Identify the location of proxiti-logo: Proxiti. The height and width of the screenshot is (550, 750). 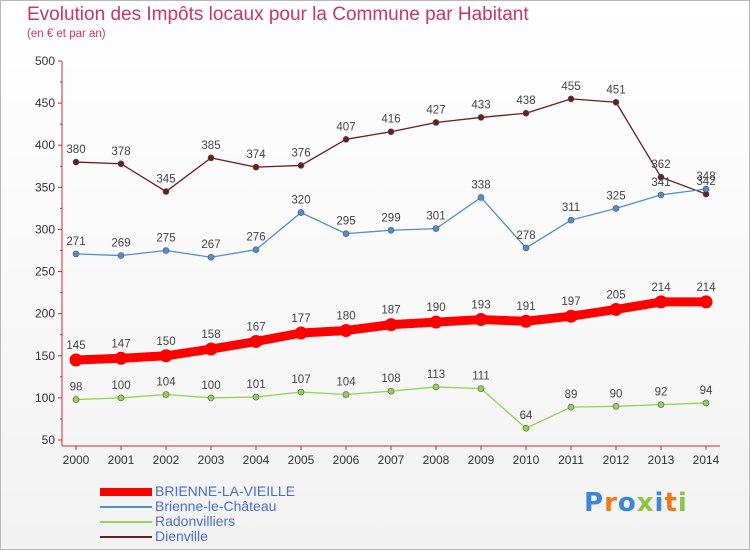
(636, 503).